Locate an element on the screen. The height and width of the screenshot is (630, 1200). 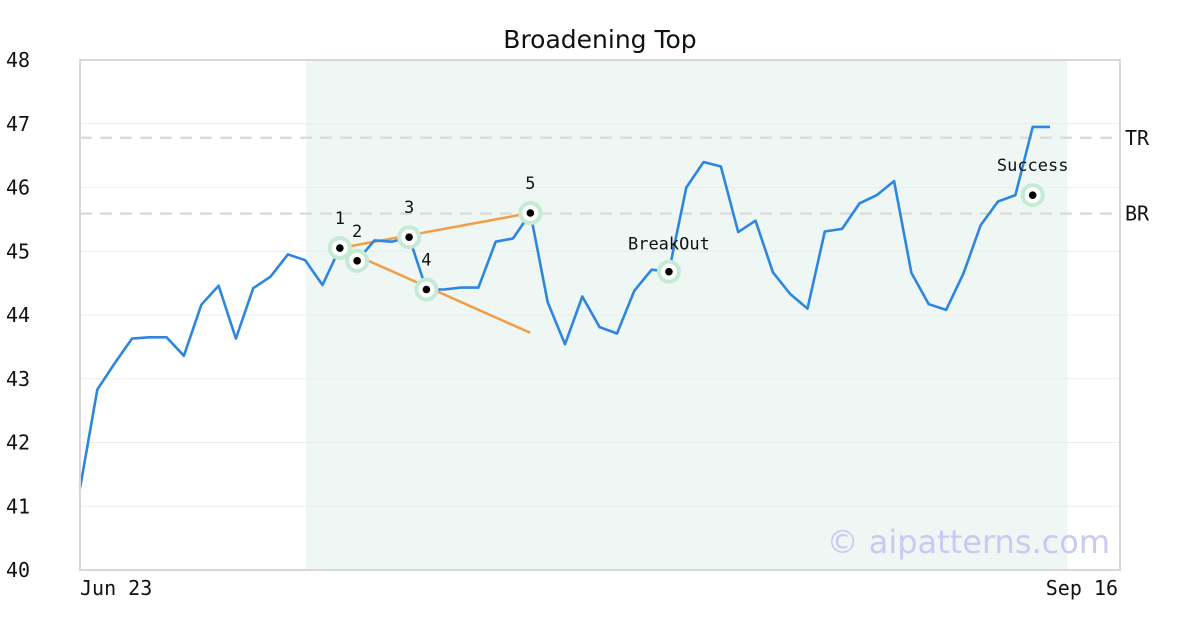
y-tick-label: 43 is located at coordinates (18, 379).